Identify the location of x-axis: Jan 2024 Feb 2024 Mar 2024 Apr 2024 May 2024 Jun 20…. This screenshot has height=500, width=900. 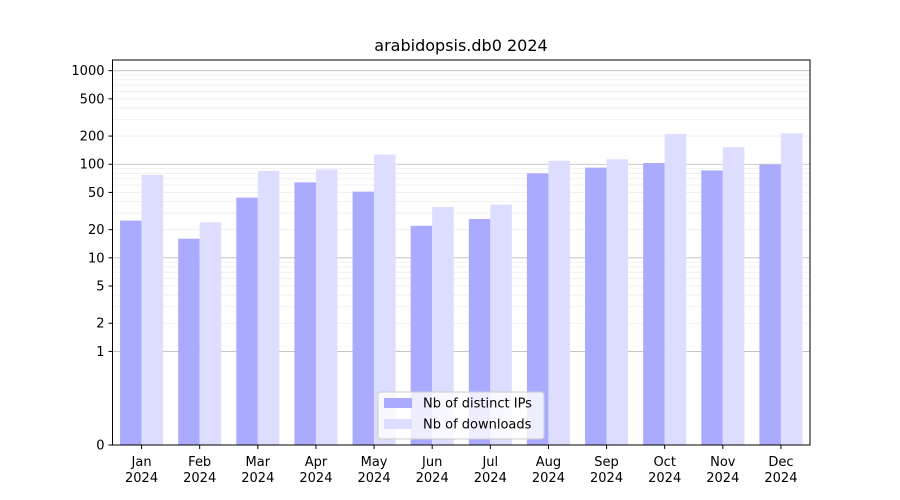
(461, 465).